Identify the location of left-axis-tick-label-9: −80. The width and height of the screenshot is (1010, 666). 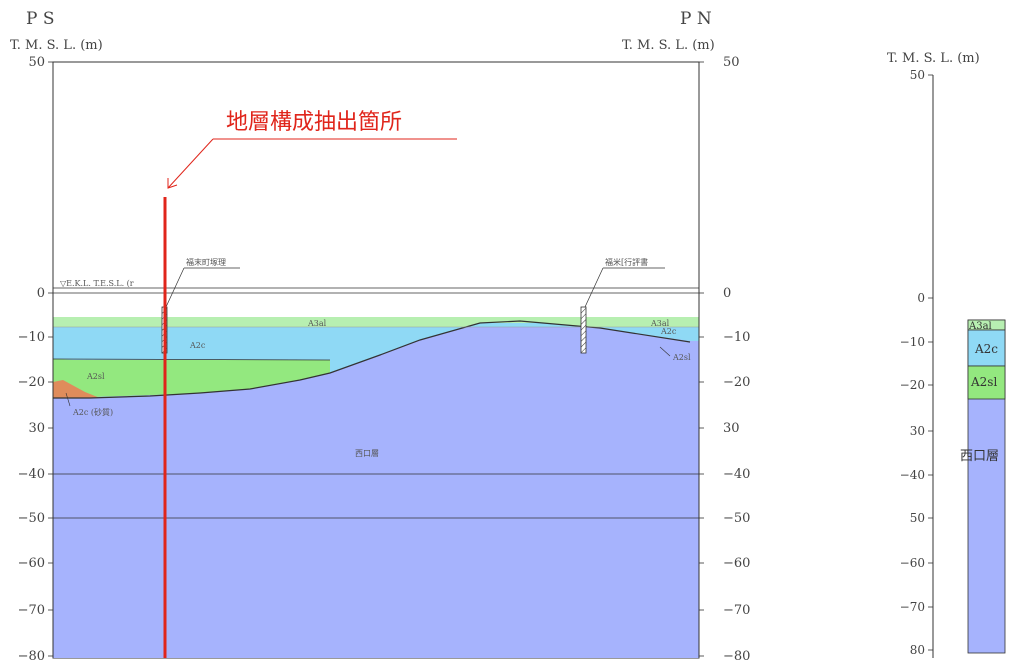
(31, 656).